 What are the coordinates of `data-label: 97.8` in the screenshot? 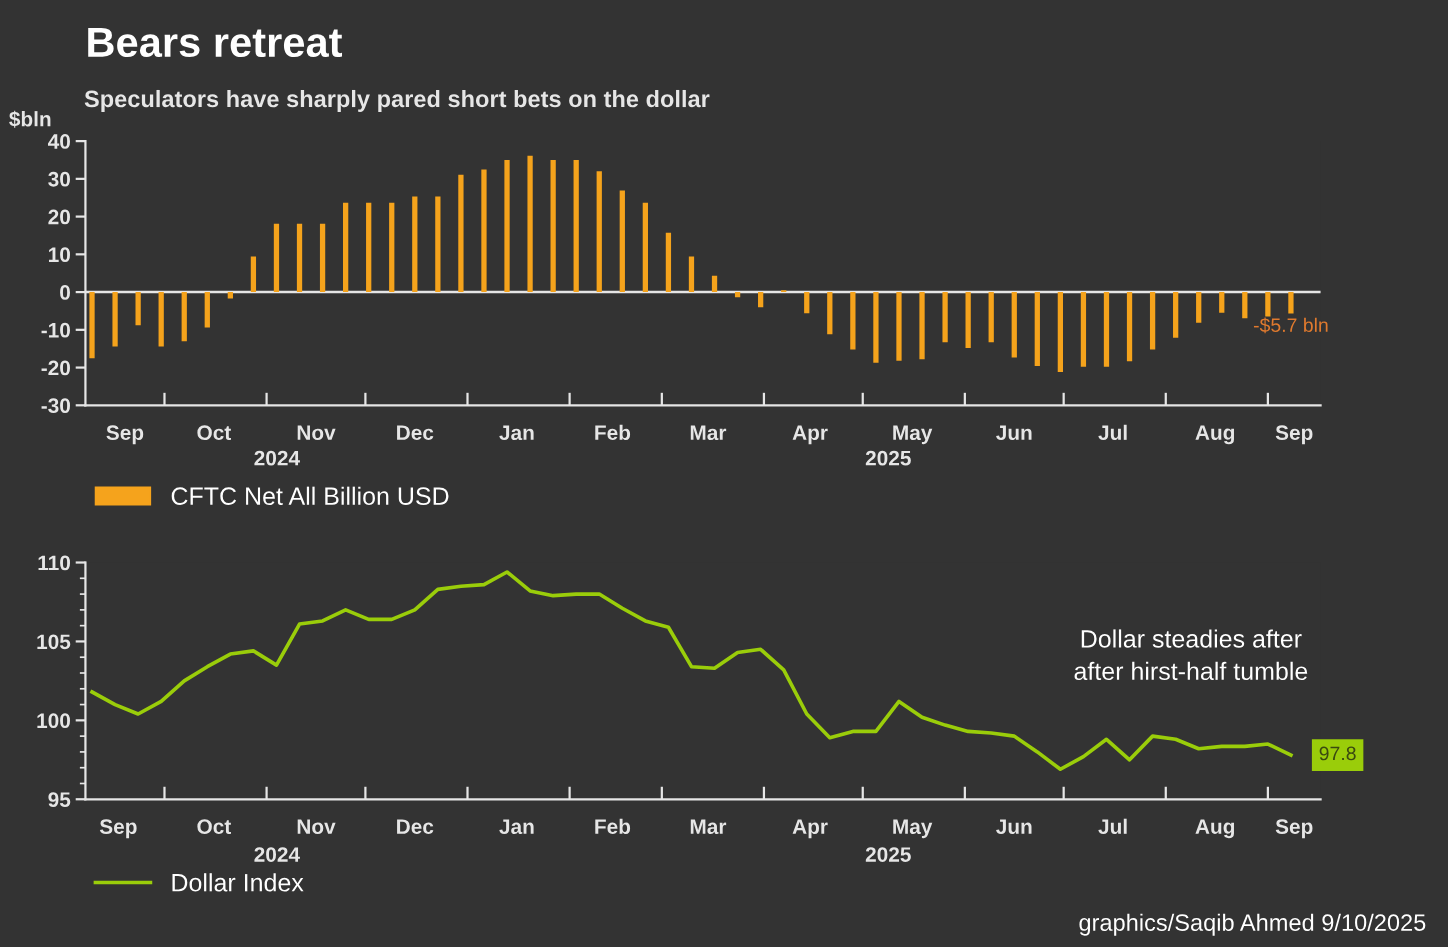 It's located at (1337, 753).